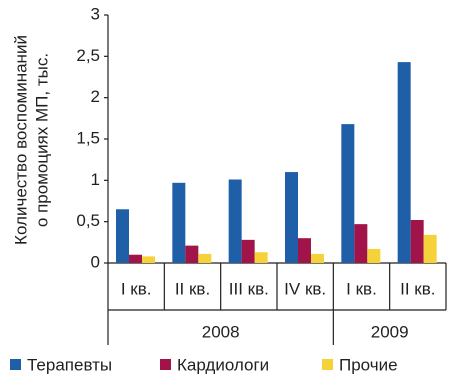 The image size is (450, 384). I want to click on y-tick-label: 1, so click(95, 179).